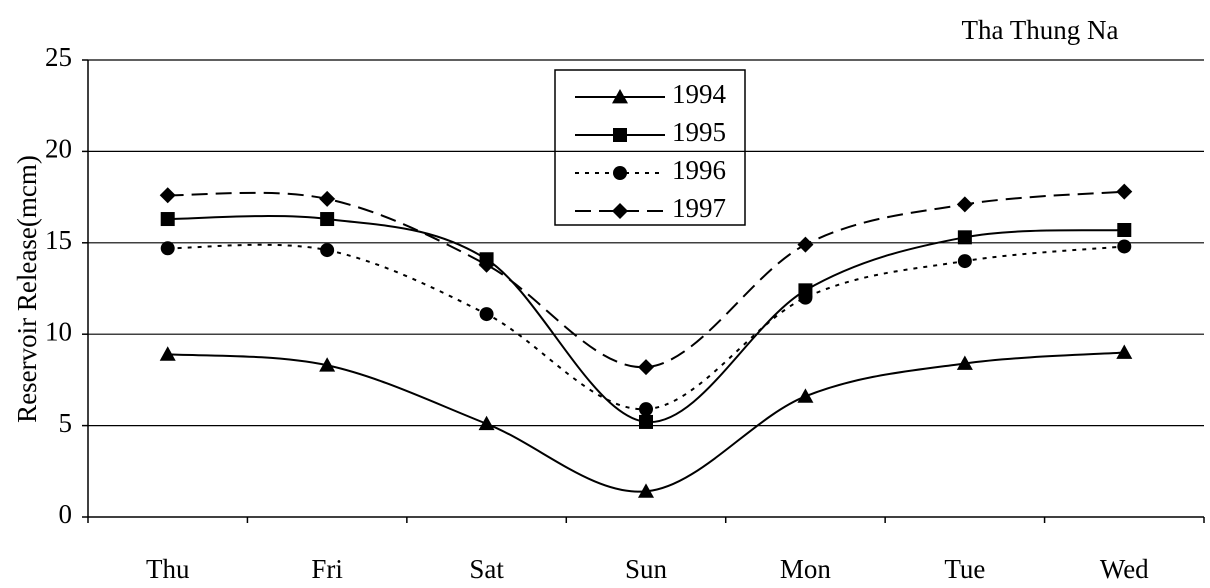 Image resolution: width=1210 pixels, height=588 pixels. Describe the element at coordinates (58, 331) in the screenshot. I see `y-tick-label: 10` at that location.